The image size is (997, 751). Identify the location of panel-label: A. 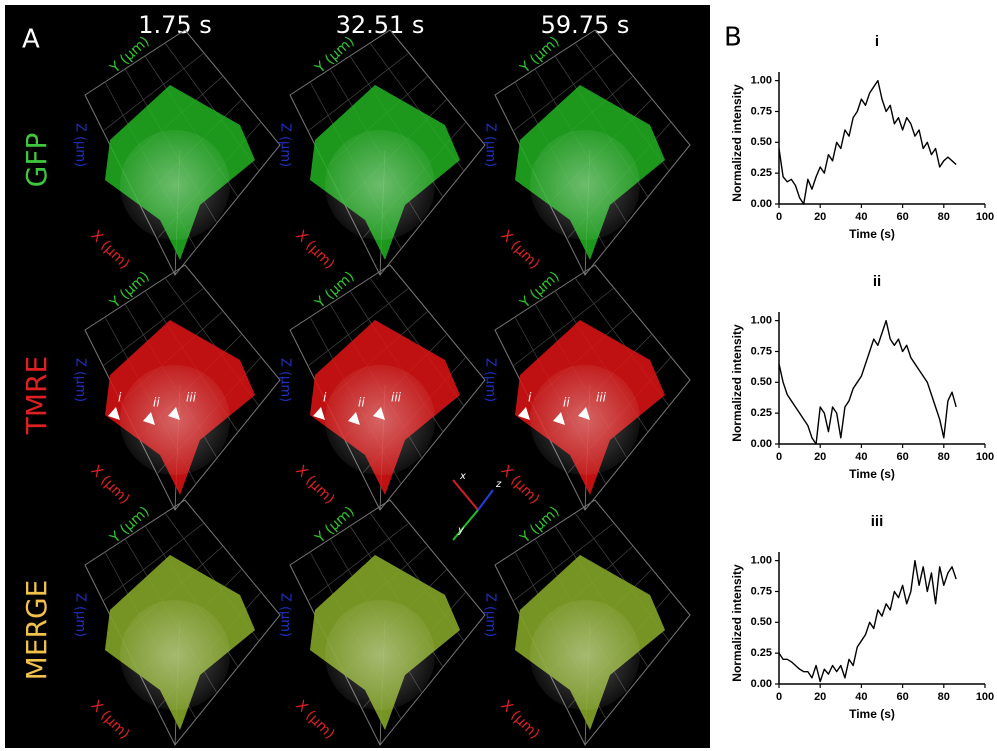
(31, 40).